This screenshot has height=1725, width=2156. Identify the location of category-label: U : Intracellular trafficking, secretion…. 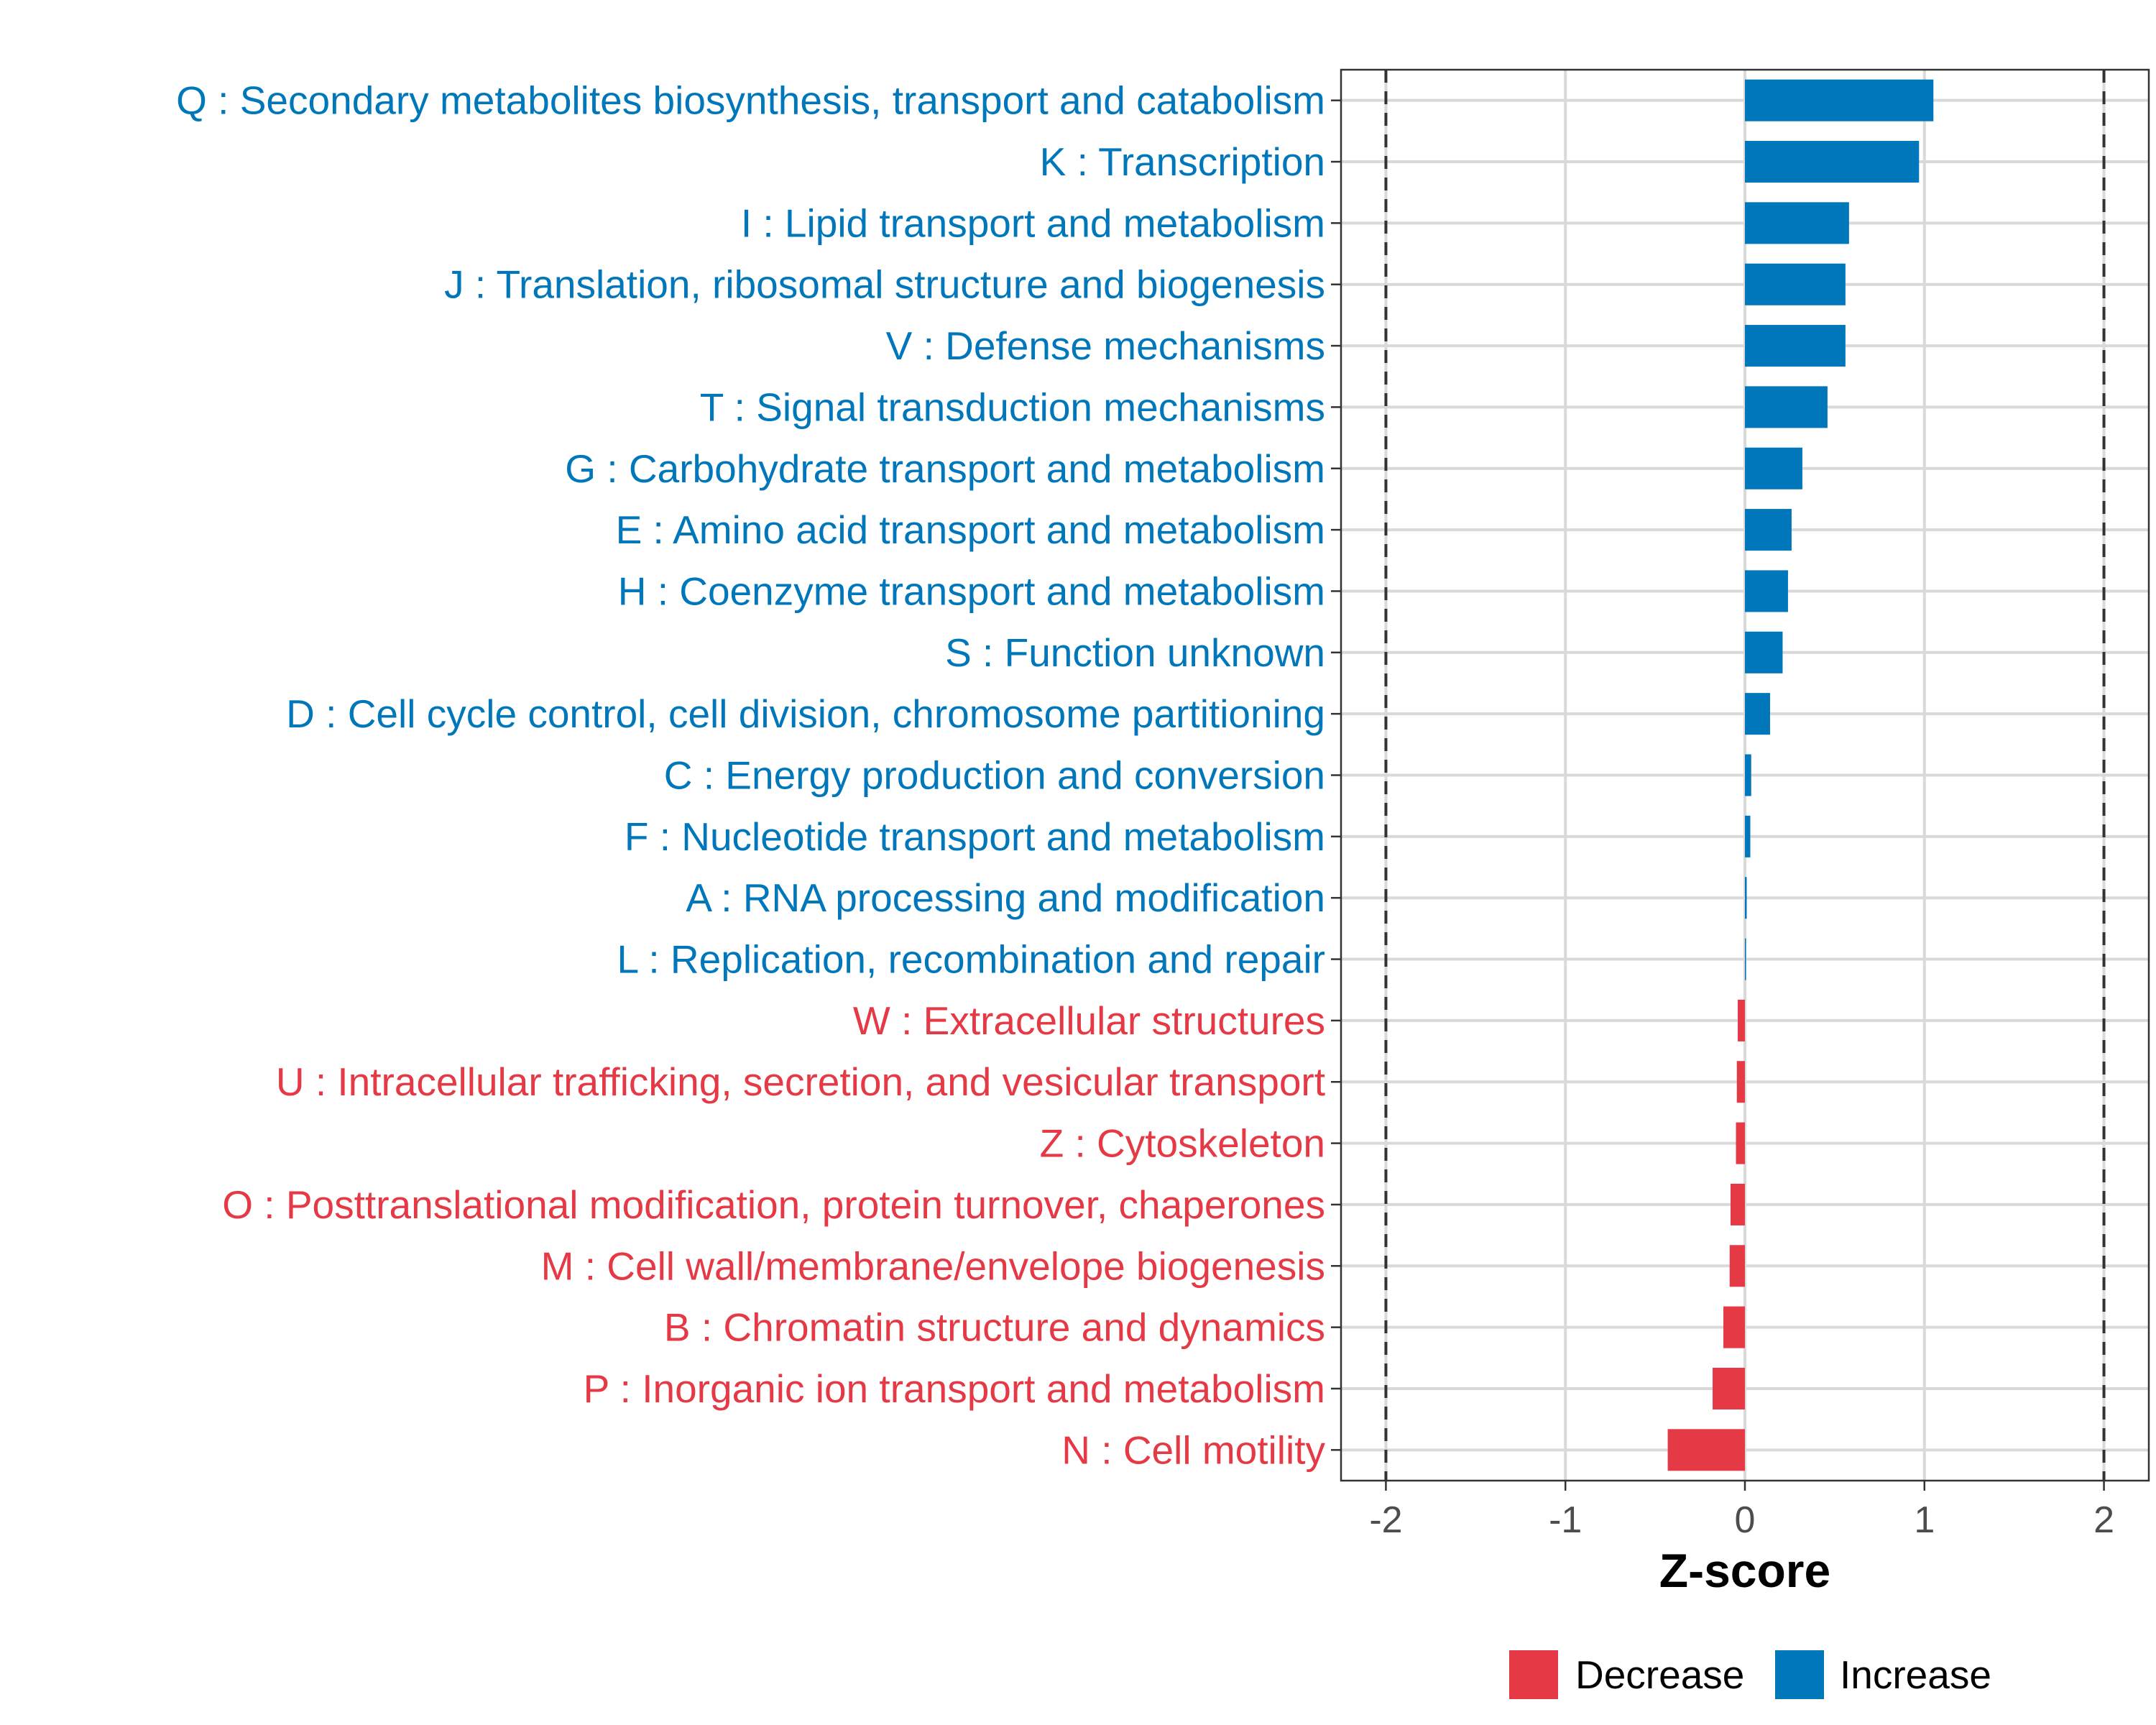
(801, 1081).